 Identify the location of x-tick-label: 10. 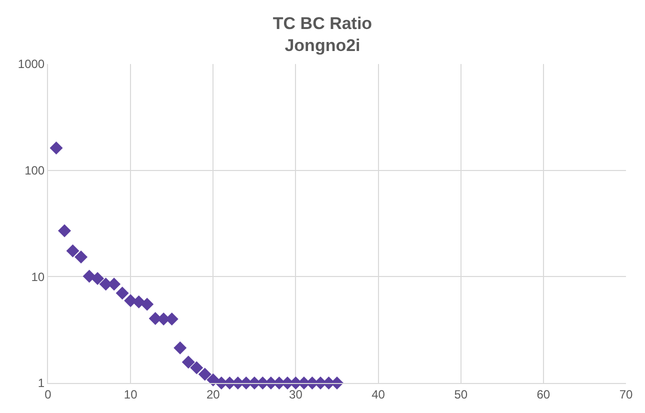
(131, 394).